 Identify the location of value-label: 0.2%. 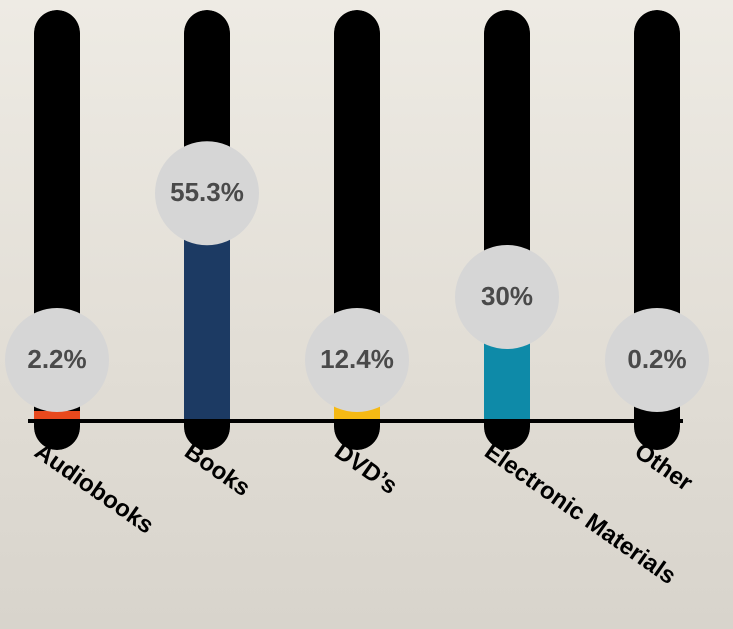
(656, 359).